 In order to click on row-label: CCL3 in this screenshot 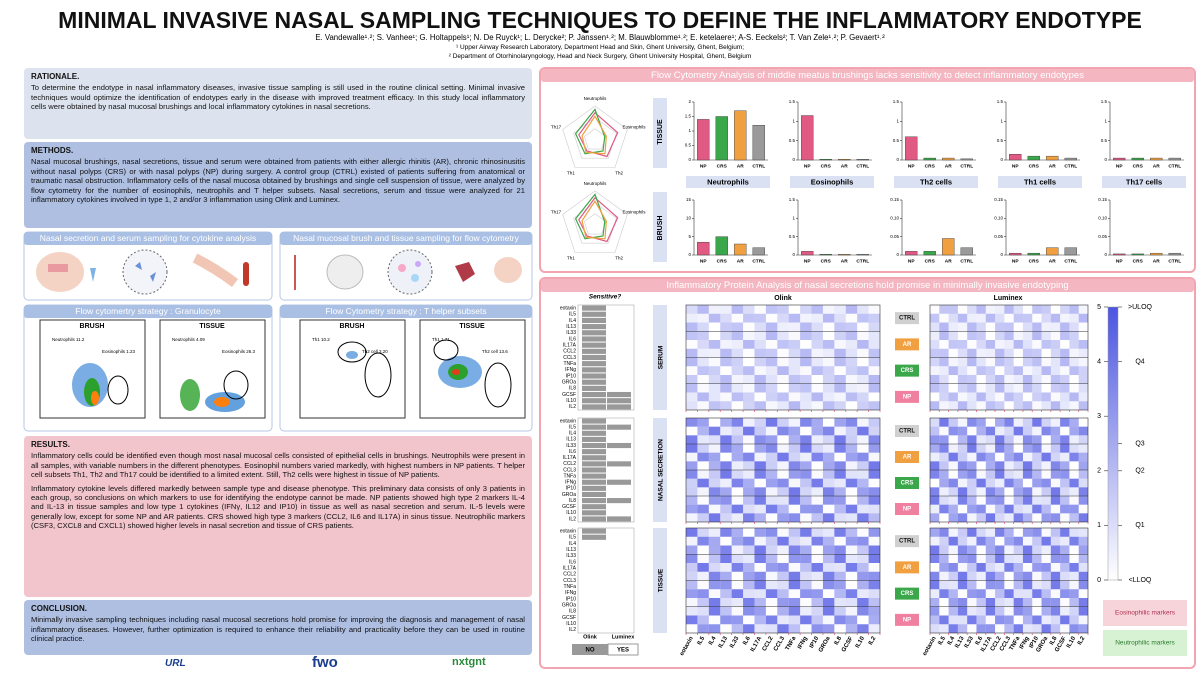, I will do `click(569, 470)`.